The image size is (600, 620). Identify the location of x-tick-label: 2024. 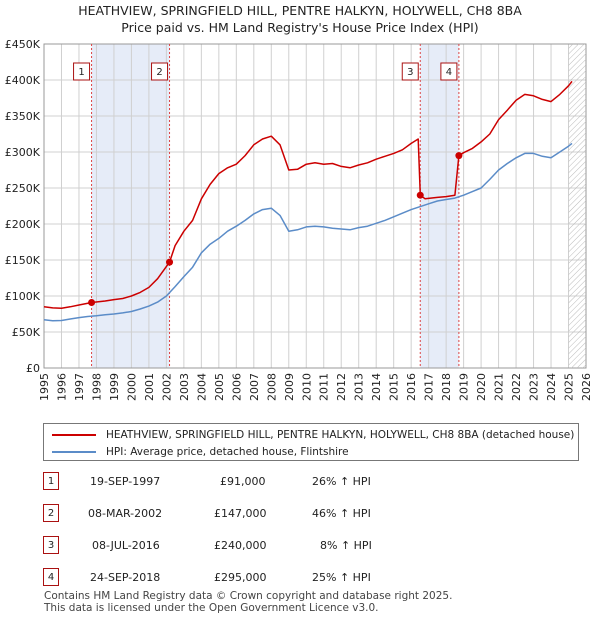
(551, 387).